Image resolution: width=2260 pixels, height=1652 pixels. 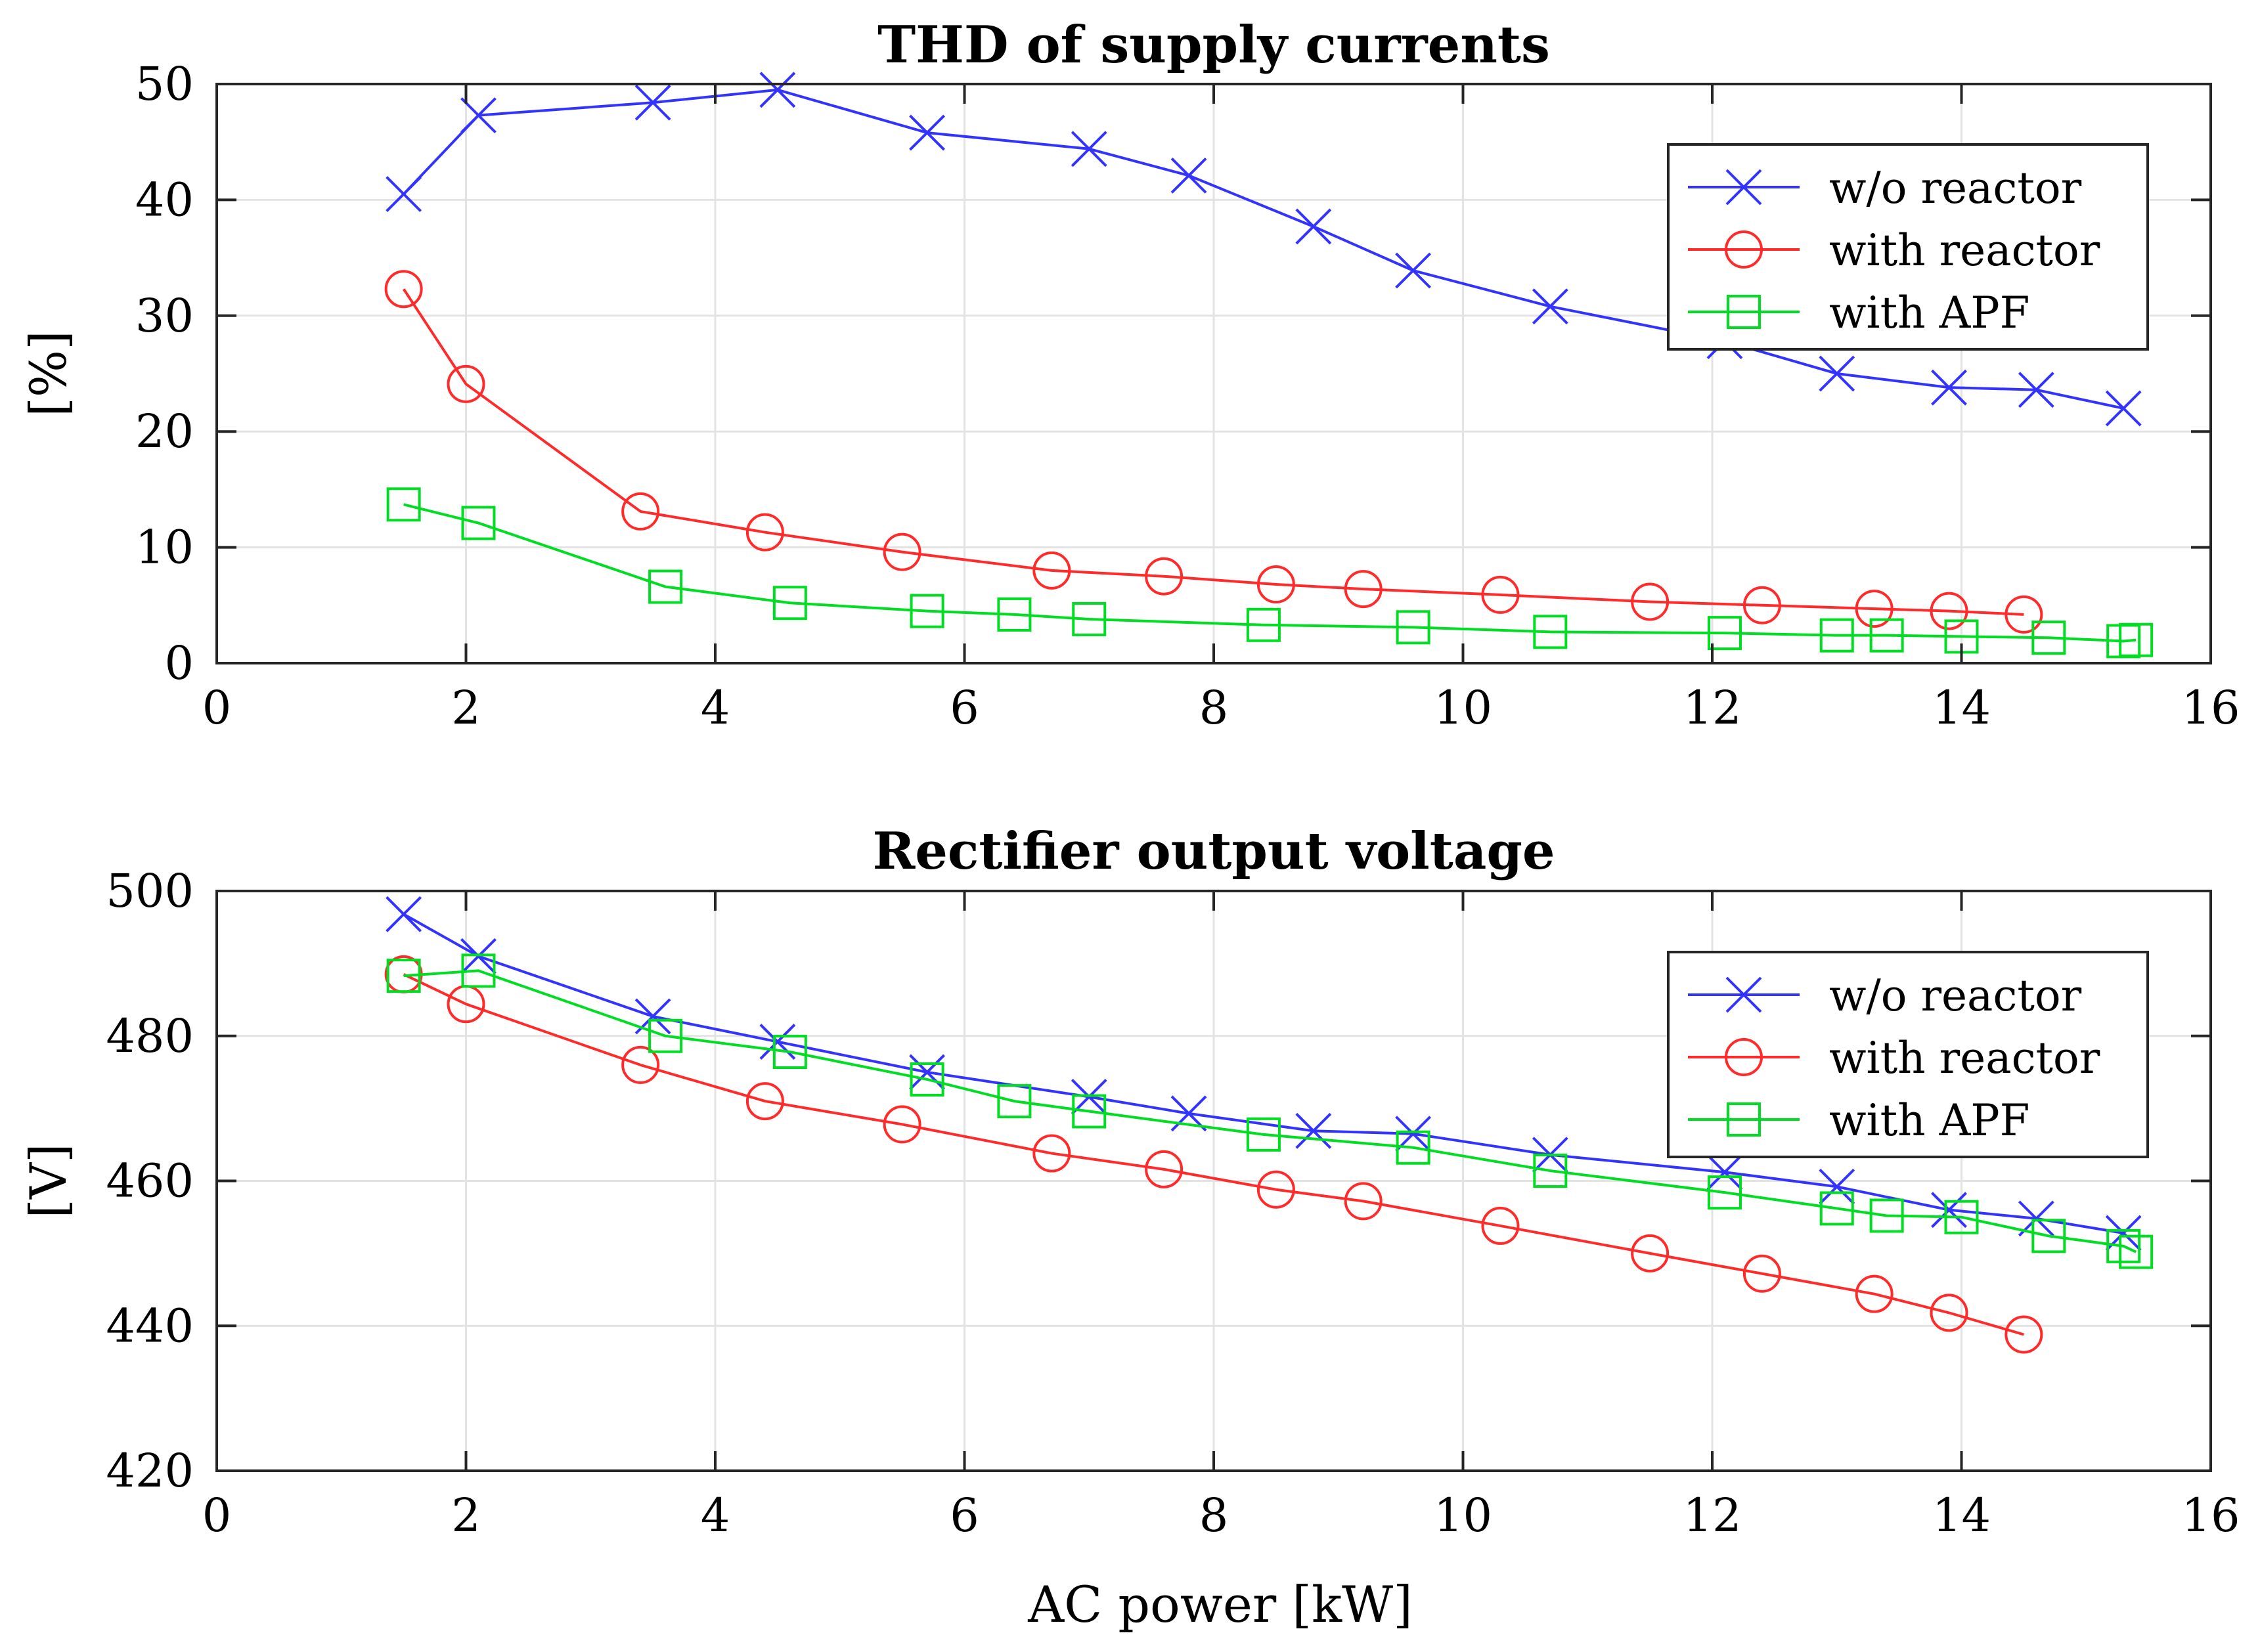 What do you see at coordinates (1894, 1058) in the screenshot?
I see `legend-item-with-reactor: with reactor` at bounding box center [1894, 1058].